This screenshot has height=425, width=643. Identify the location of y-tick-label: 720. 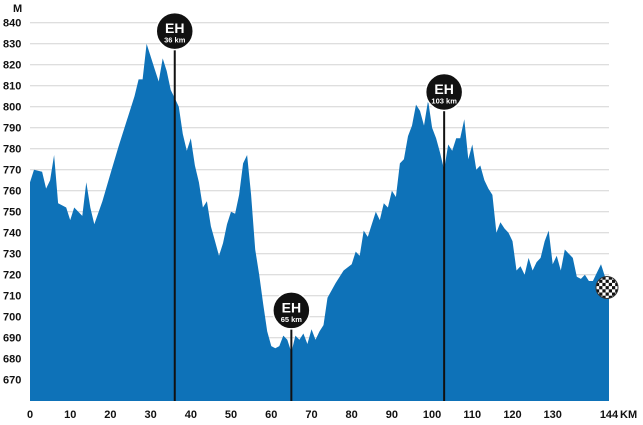
(12, 276).